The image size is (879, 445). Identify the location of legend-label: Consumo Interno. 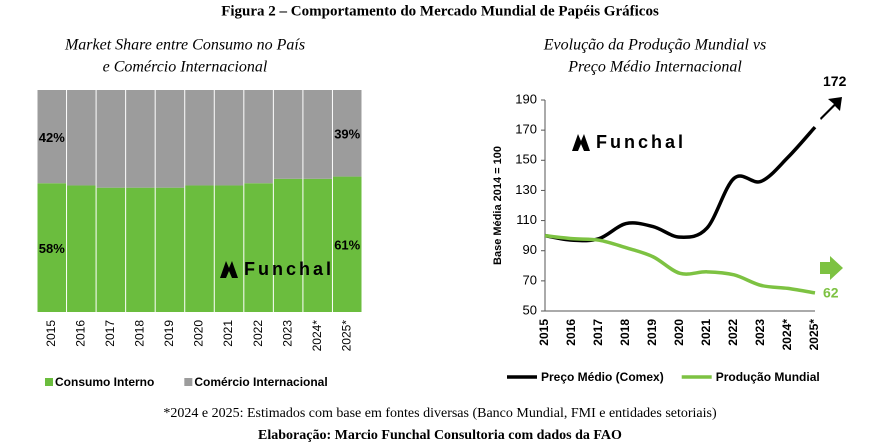
(104, 382).